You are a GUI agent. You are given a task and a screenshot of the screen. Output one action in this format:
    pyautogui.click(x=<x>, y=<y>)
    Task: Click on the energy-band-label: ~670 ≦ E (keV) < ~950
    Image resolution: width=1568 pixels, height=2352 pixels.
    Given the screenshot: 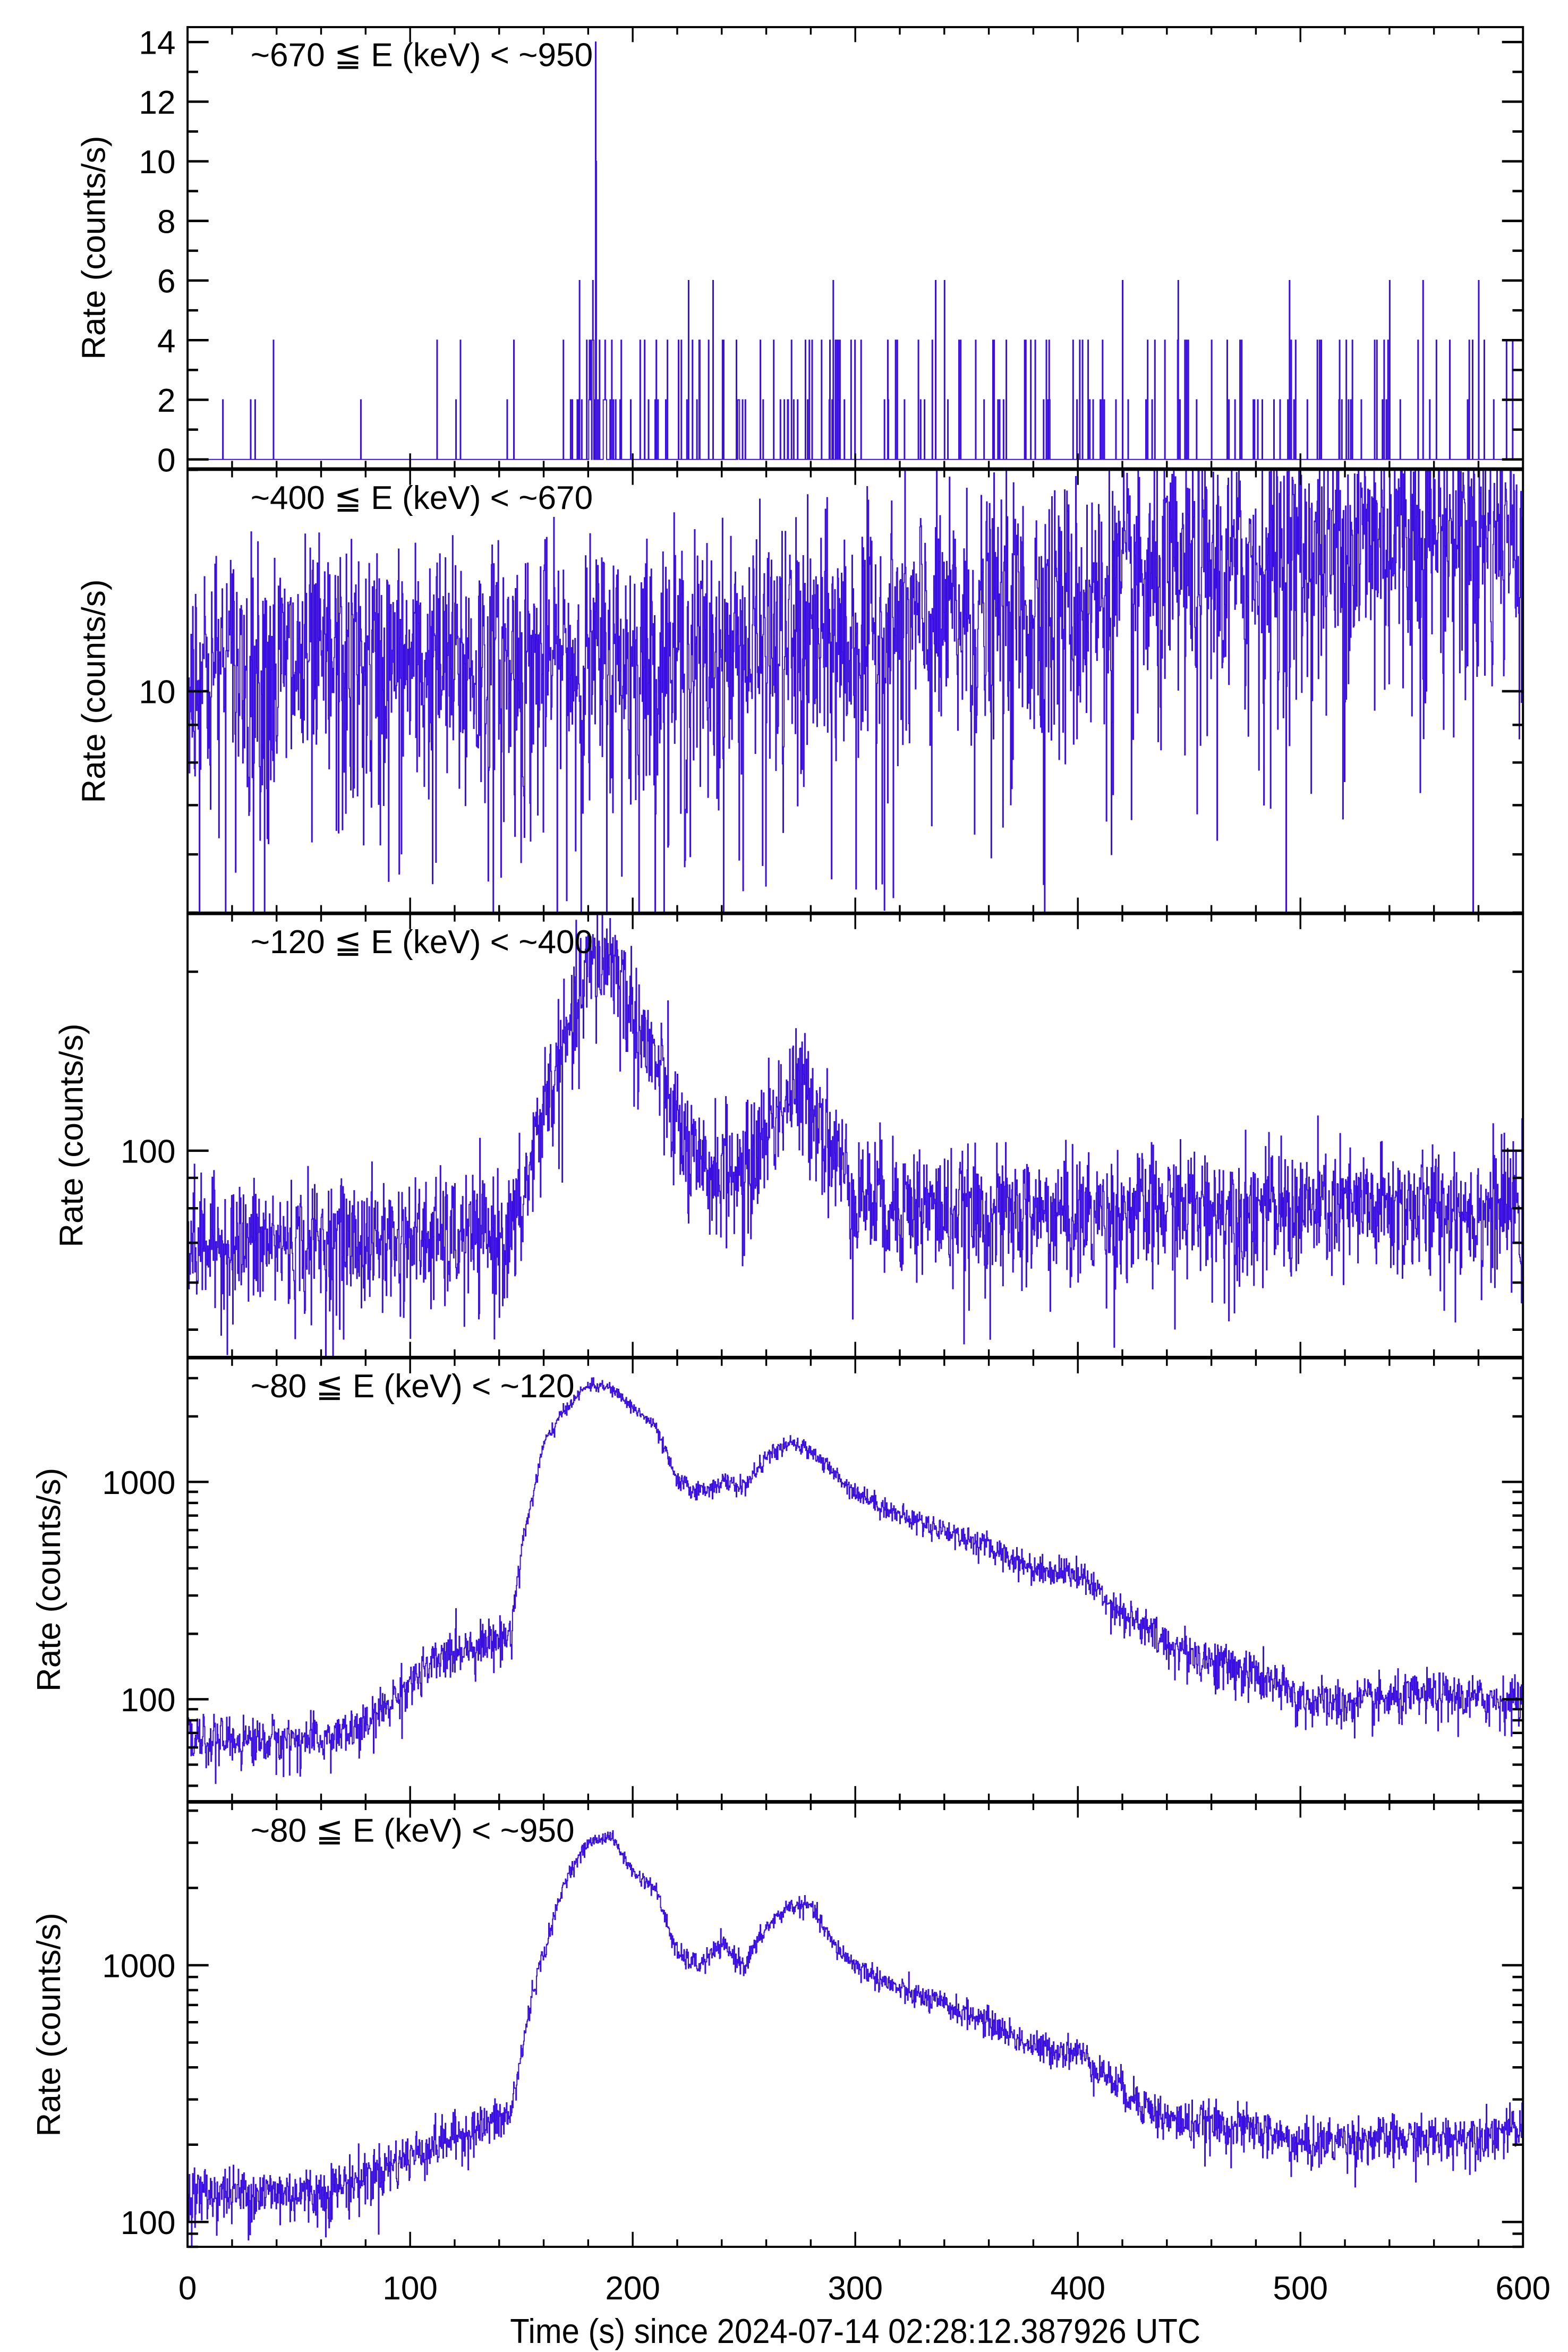 What is the action you would take?
    pyautogui.click(x=422, y=56)
    